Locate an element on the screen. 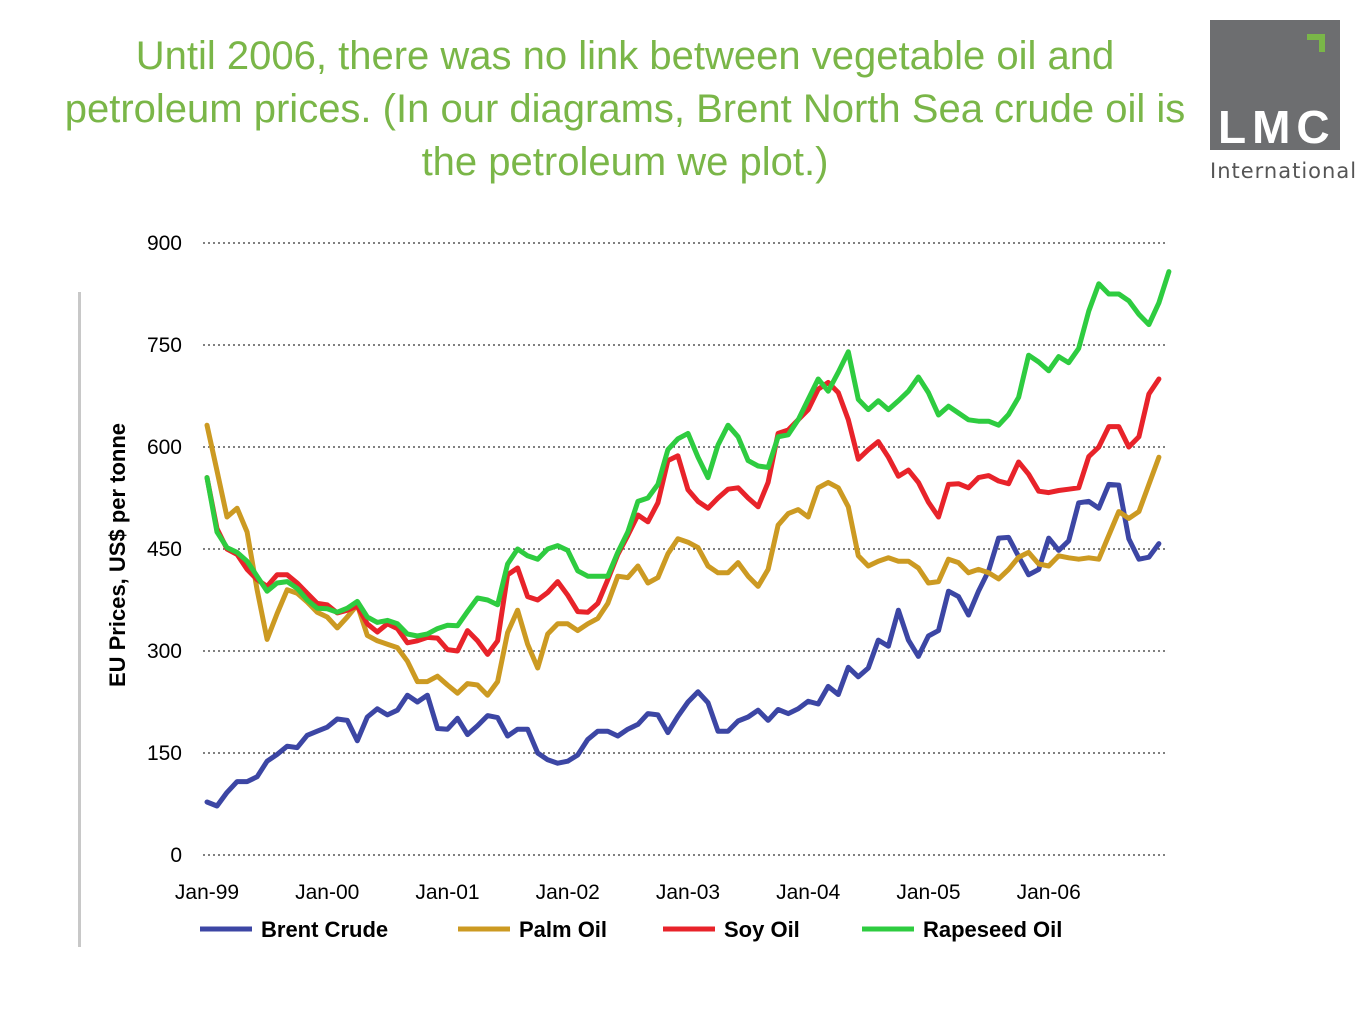 This screenshot has height=1024, width=1365. x-tick-label: Jan-00 is located at coordinates (327, 892).